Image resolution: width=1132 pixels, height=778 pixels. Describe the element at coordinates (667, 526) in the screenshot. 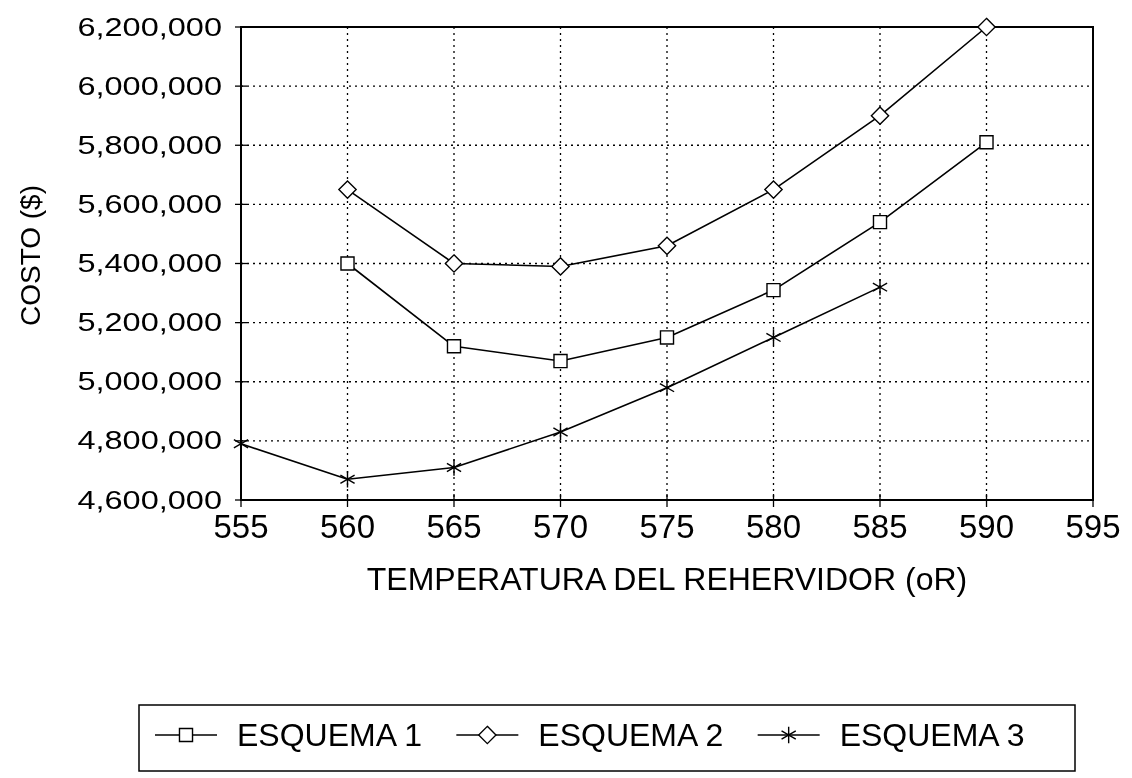

I see `x-tick-label: 575` at that location.